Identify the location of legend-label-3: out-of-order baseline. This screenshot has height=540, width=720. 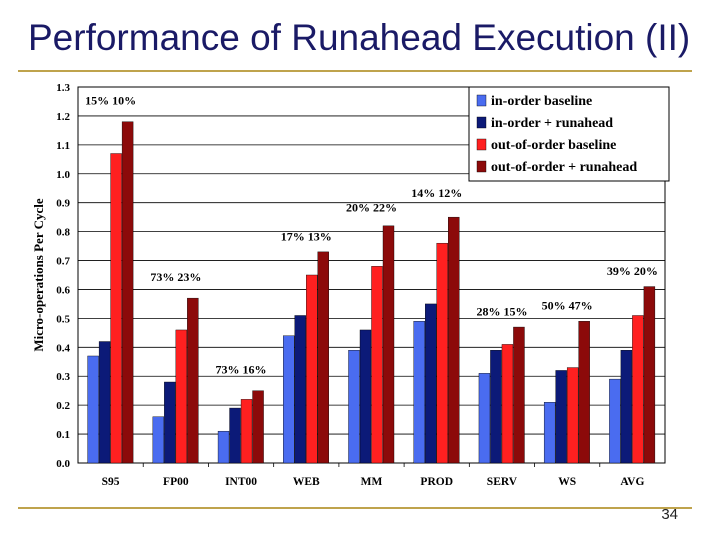
(553, 145).